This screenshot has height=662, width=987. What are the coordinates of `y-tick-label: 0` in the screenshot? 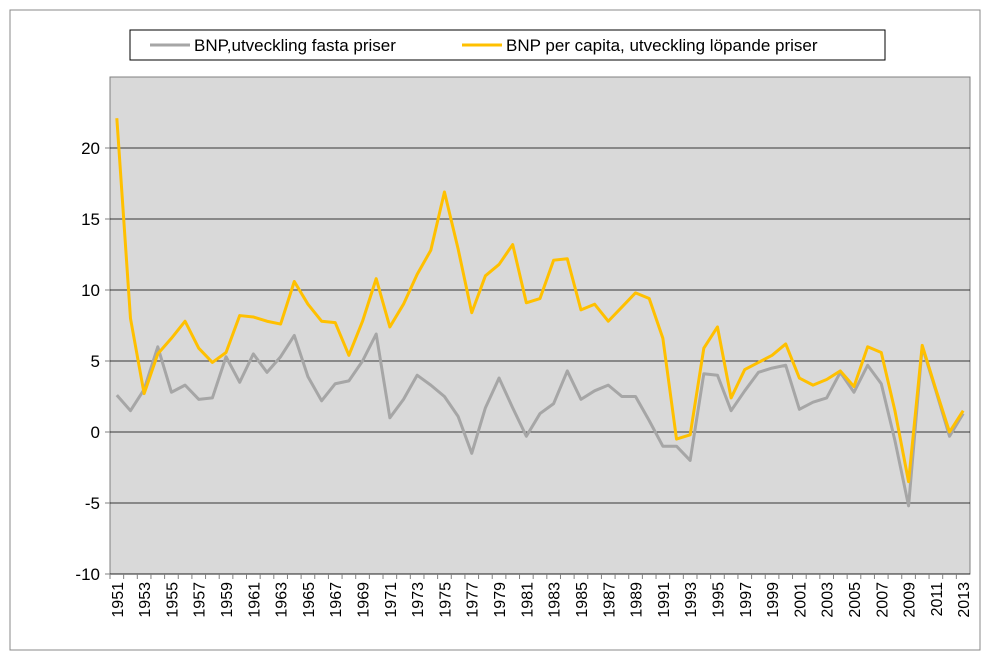 It's located at (95, 432).